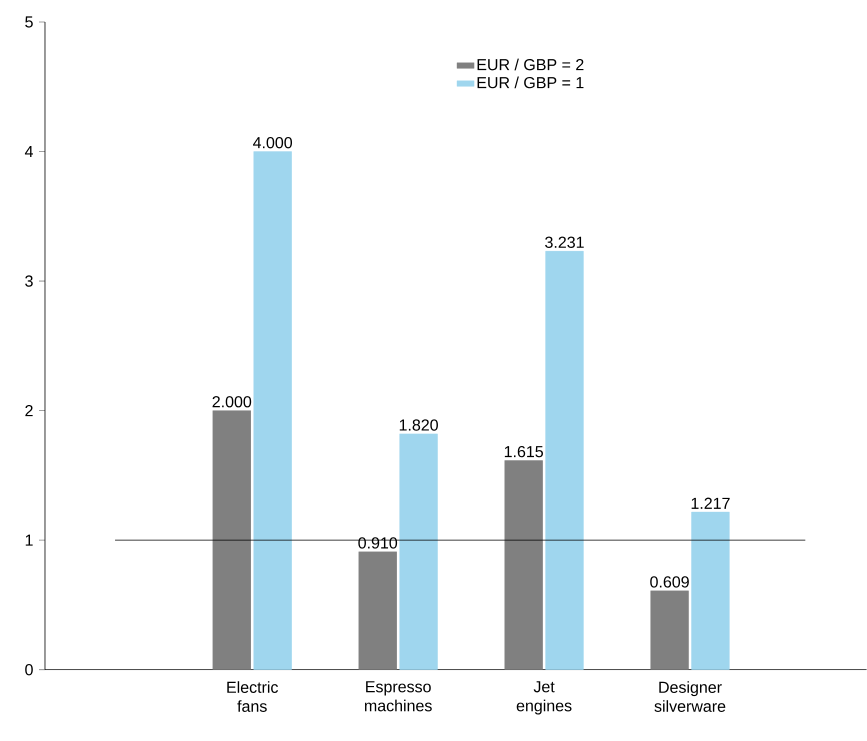  I want to click on x-tick-label: Espresso machines, so click(398, 696).